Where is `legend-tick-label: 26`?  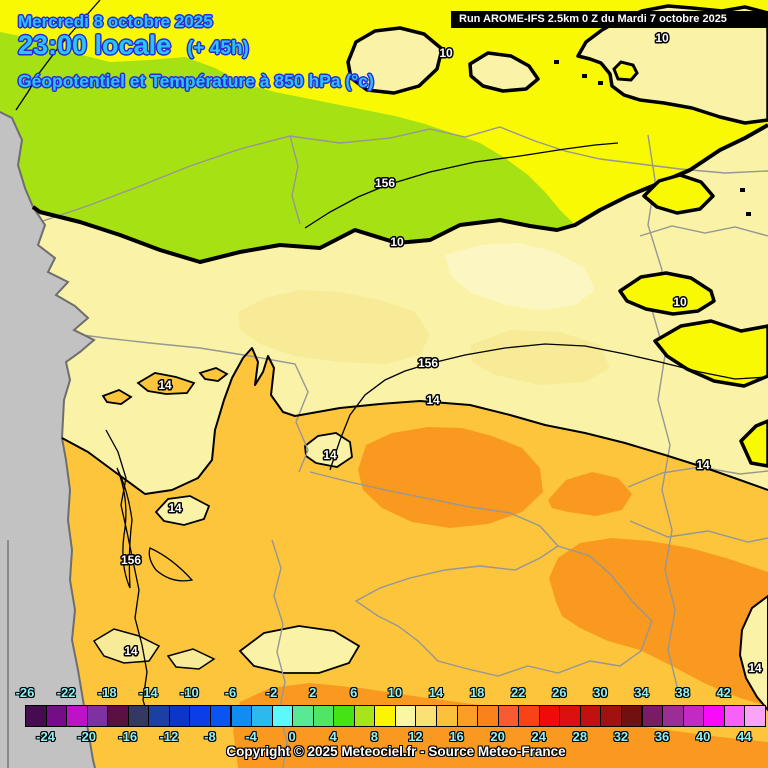
legend-tick-label: 26 is located at coordinates (559, 692).